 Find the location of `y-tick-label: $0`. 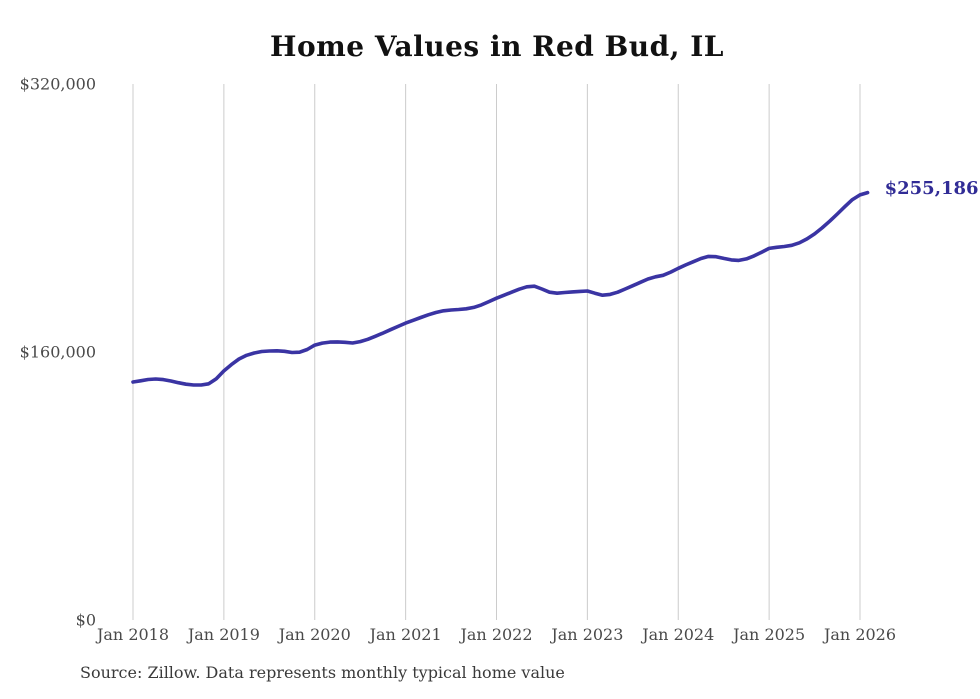

y-tick-label: $0 is located at coordinates (86, 620).